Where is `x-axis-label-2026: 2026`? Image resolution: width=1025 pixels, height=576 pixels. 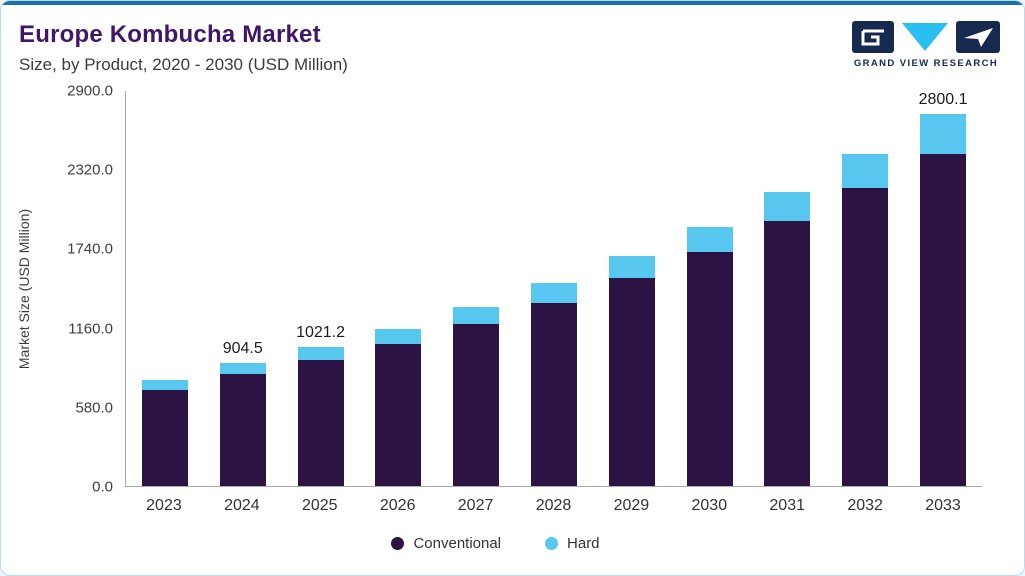 x-axis-label-2026: 2026 is located at coordinates (397, 505).